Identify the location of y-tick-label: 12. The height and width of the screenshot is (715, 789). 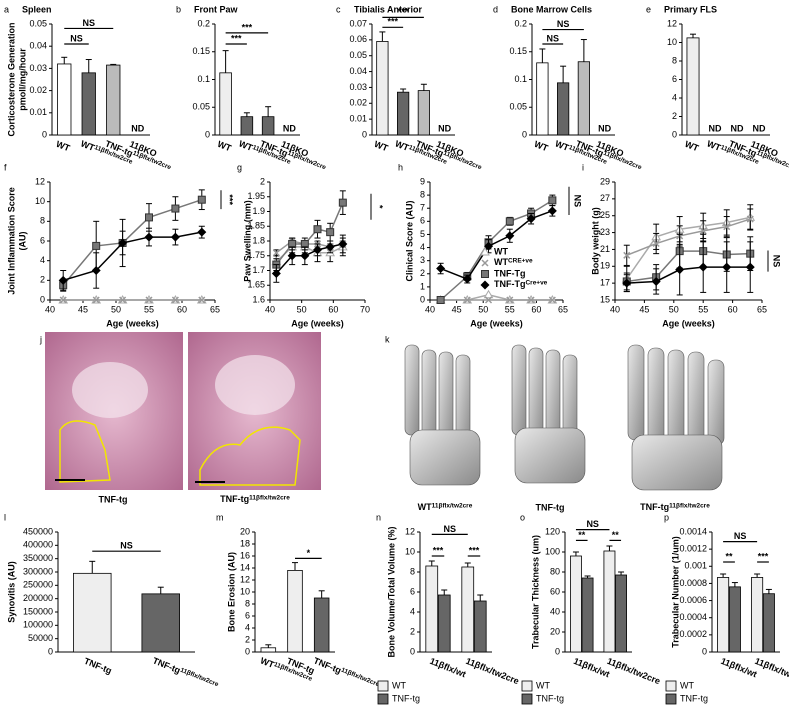
(40, 181).